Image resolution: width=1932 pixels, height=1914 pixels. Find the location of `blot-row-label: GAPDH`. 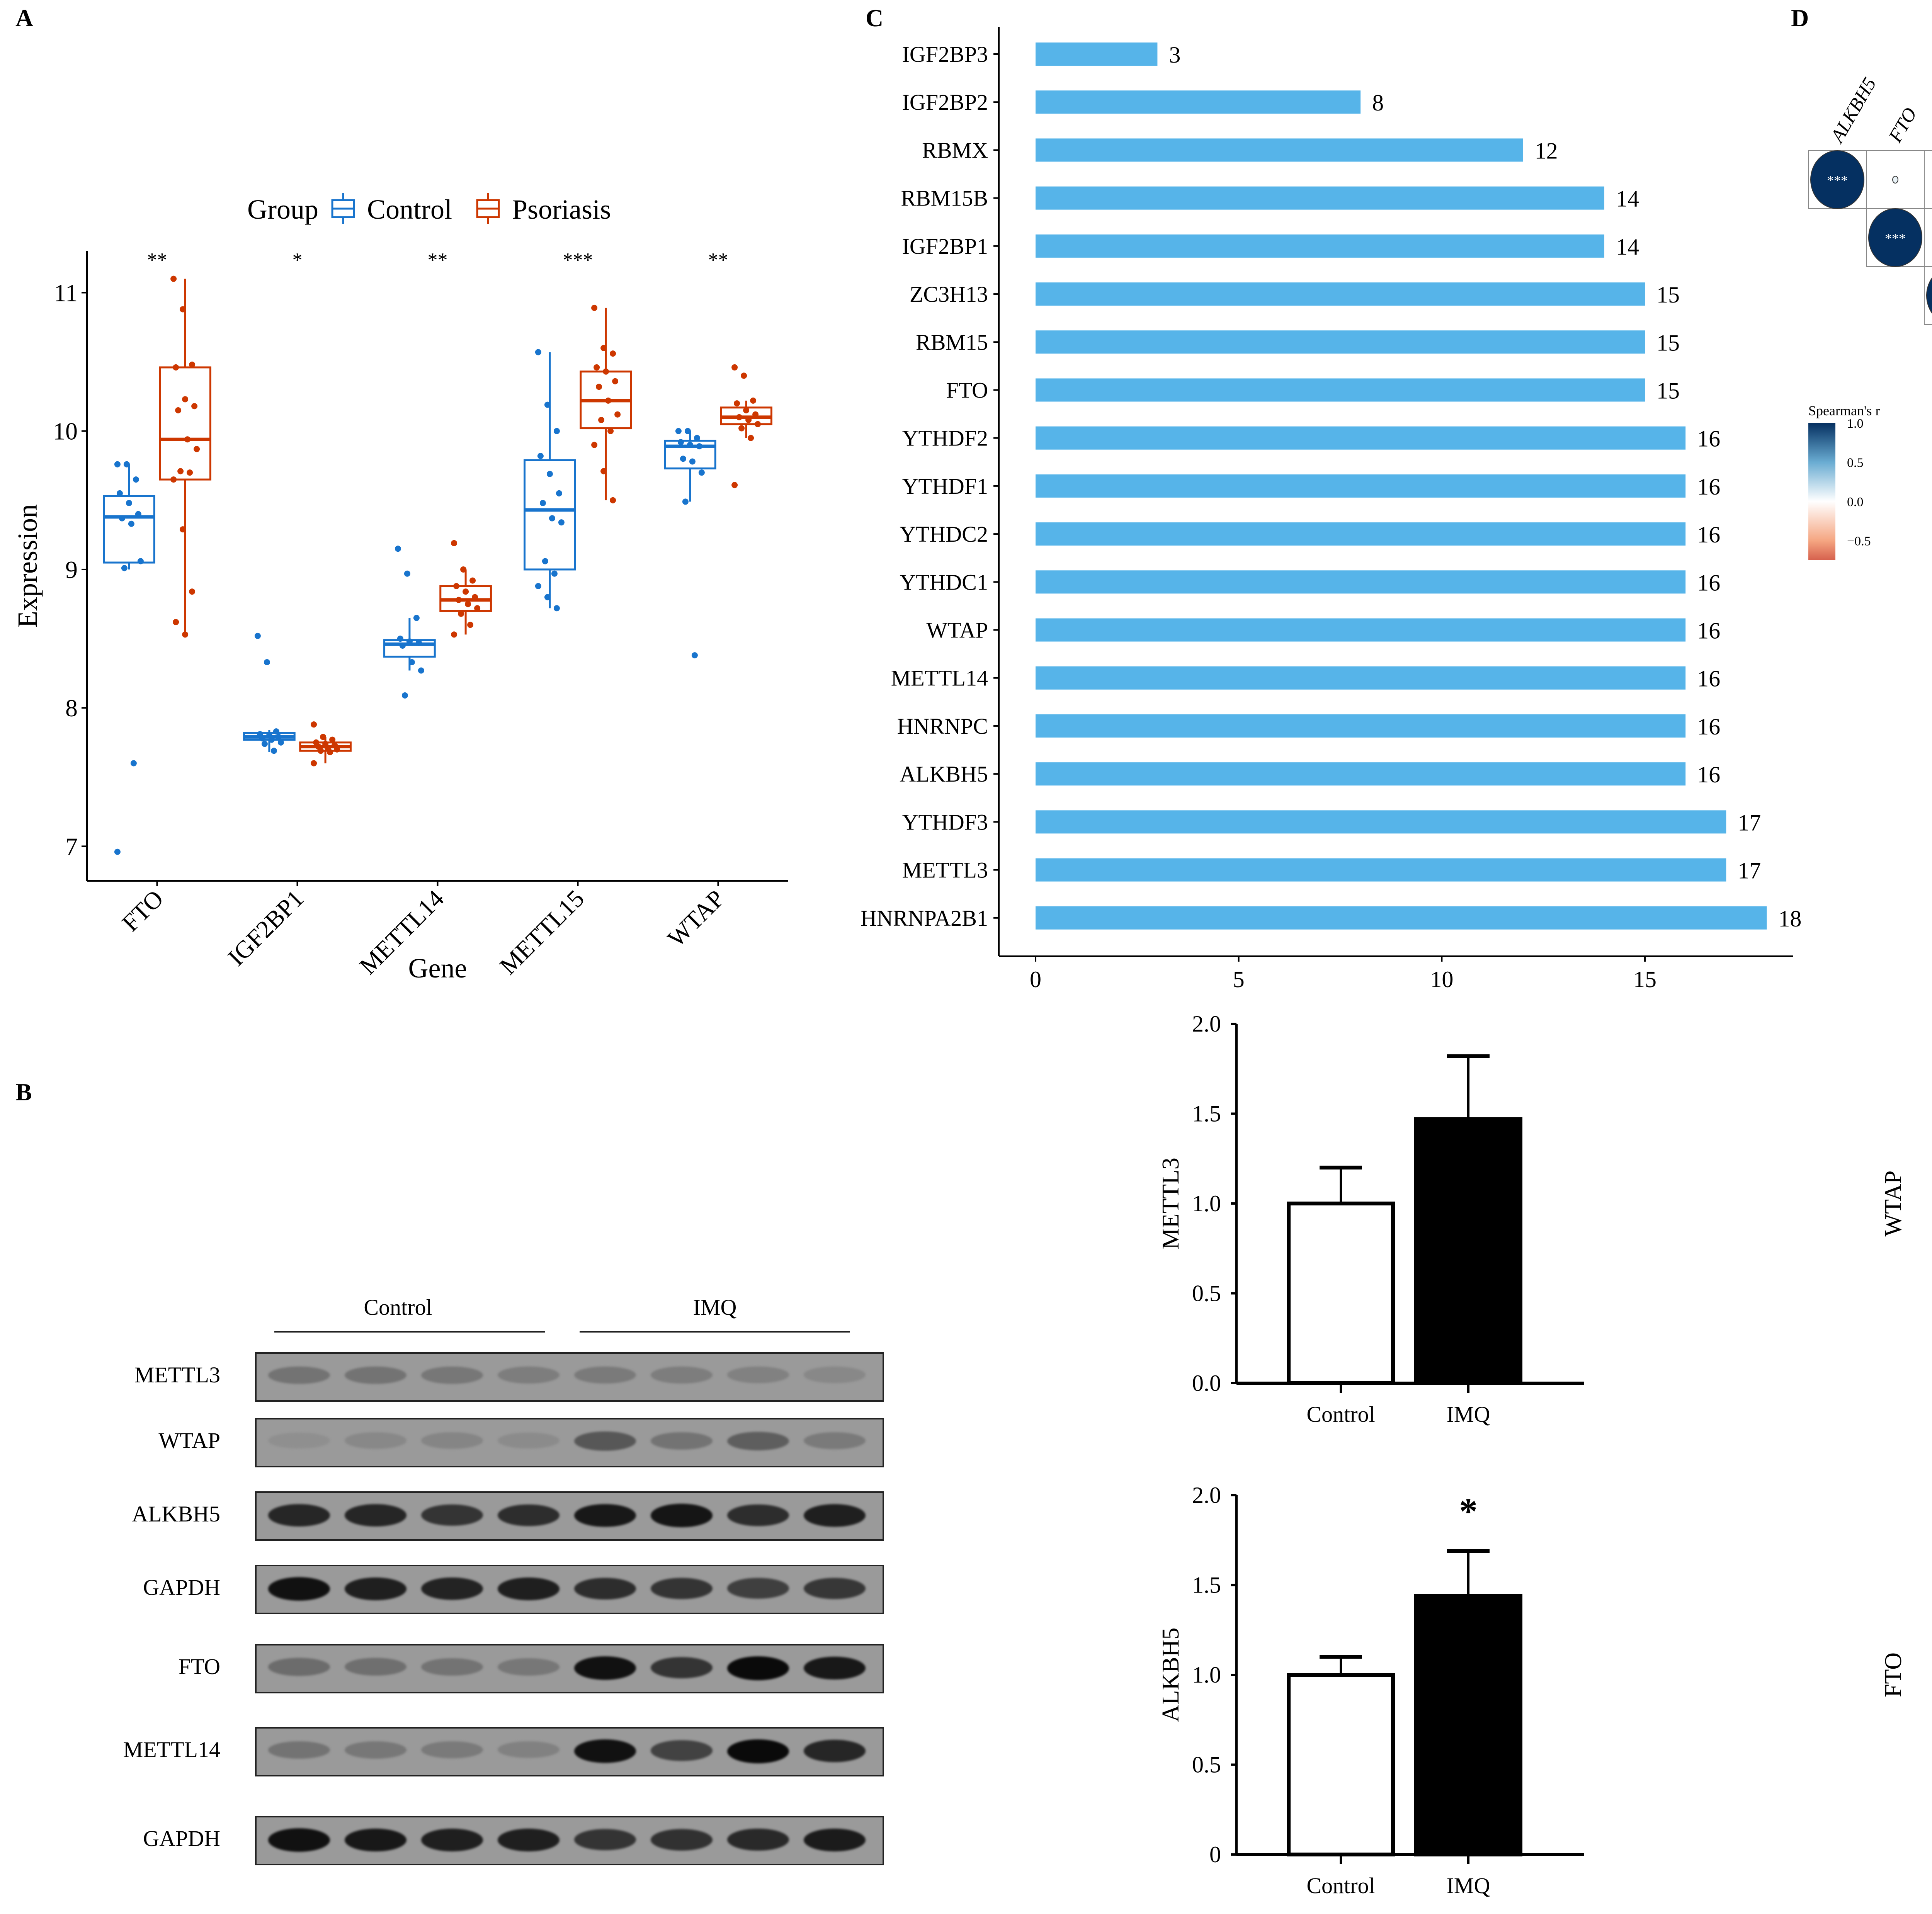

blot-row-label: GAPDH is located at coordinates (182, 1587).